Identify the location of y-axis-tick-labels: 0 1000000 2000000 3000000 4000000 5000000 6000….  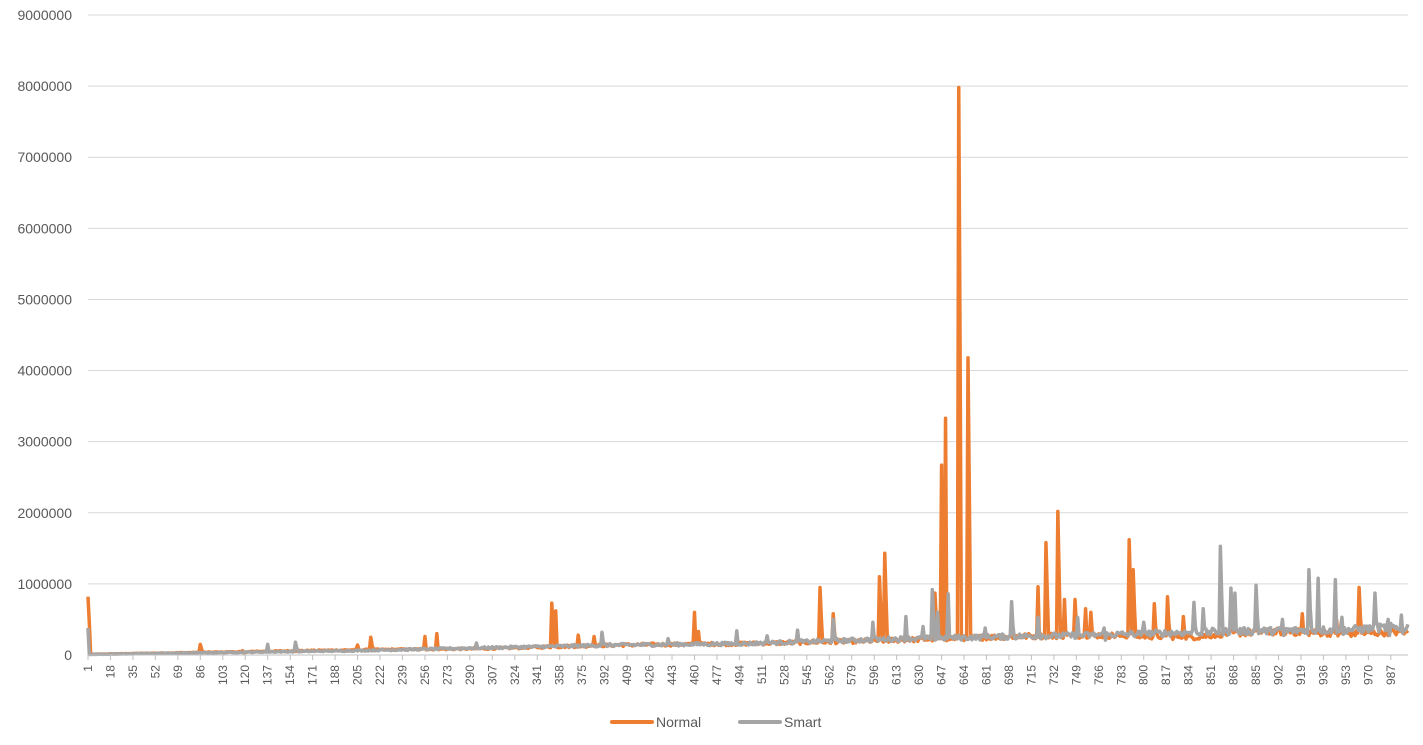
(44, 335).